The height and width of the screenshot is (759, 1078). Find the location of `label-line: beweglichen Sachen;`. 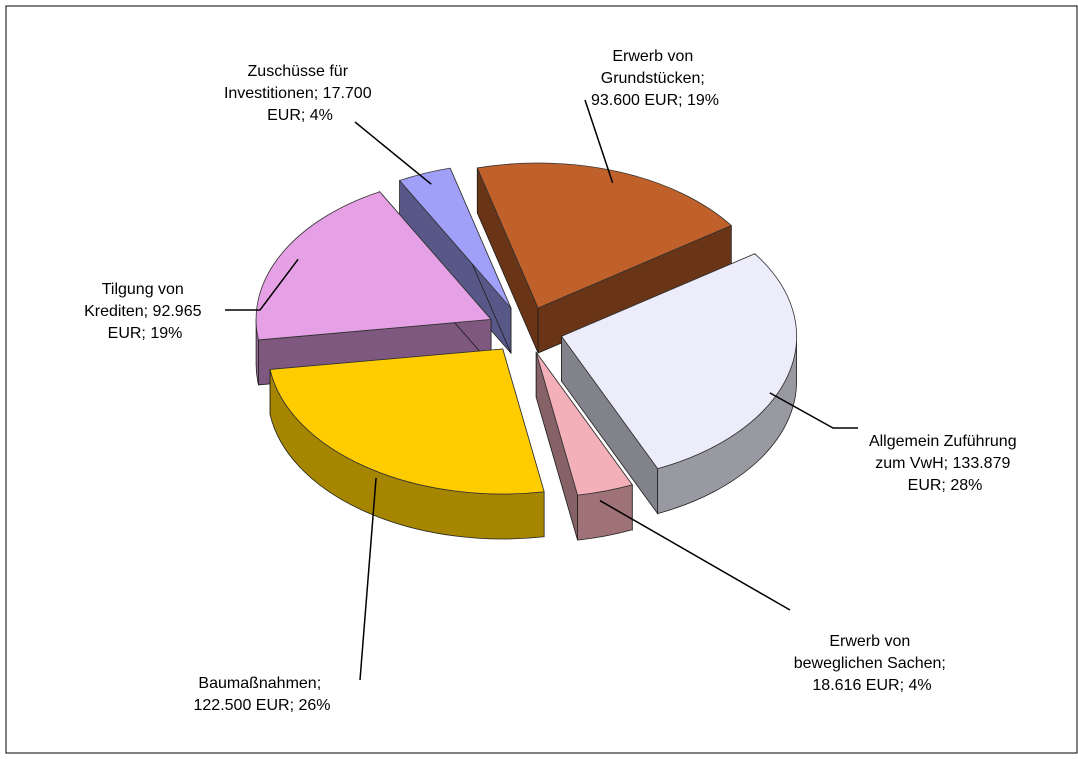

label-line: beweglichen Sachen; is located at coordinates (872, 663).